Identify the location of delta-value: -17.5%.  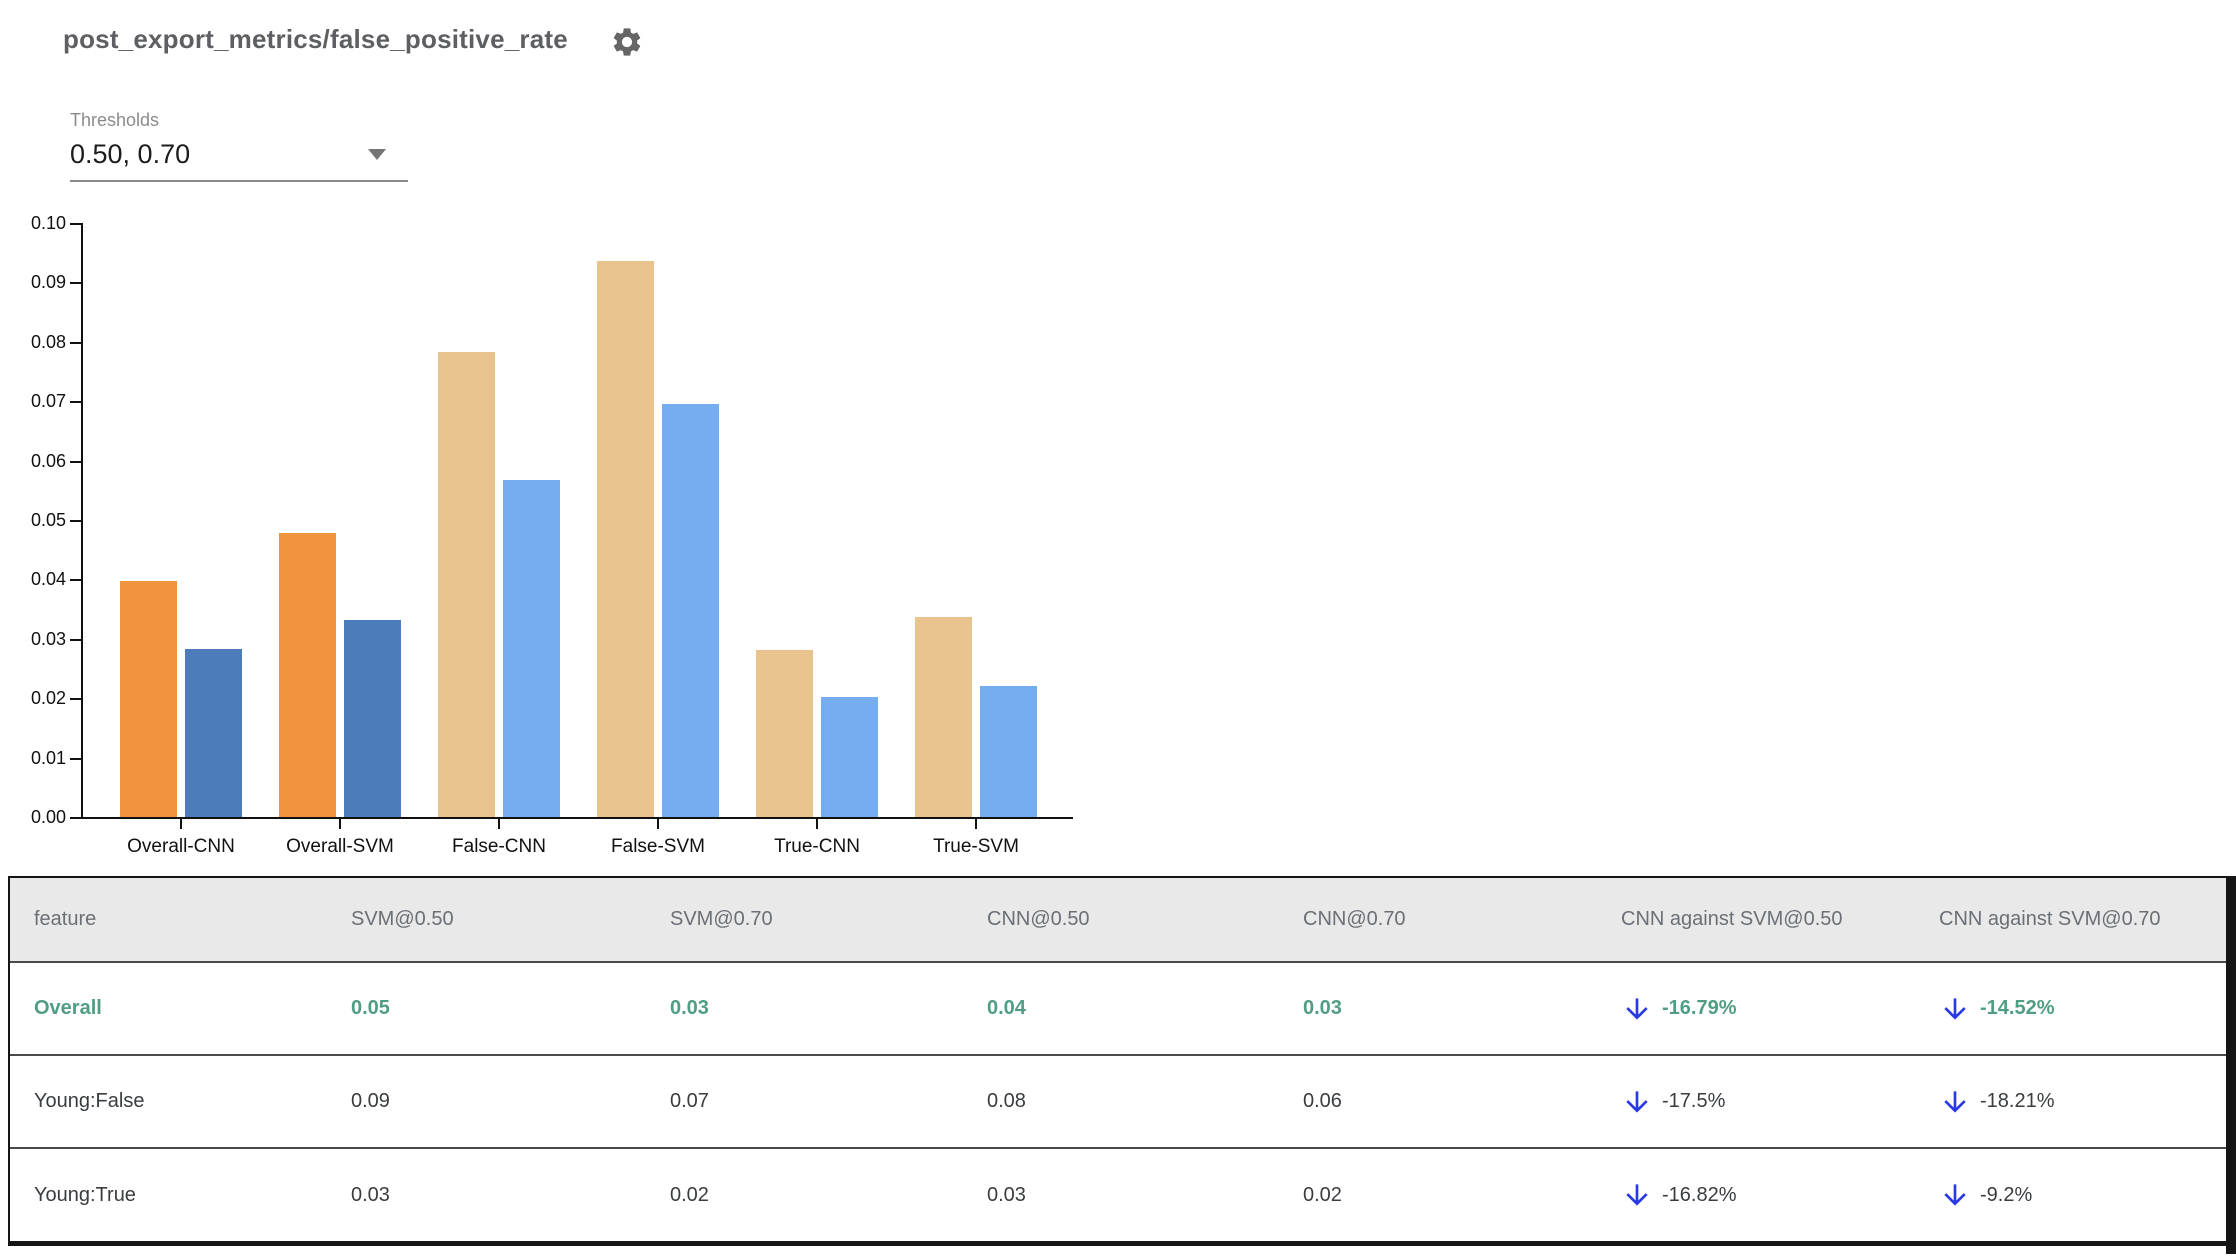
(1694, 1101).